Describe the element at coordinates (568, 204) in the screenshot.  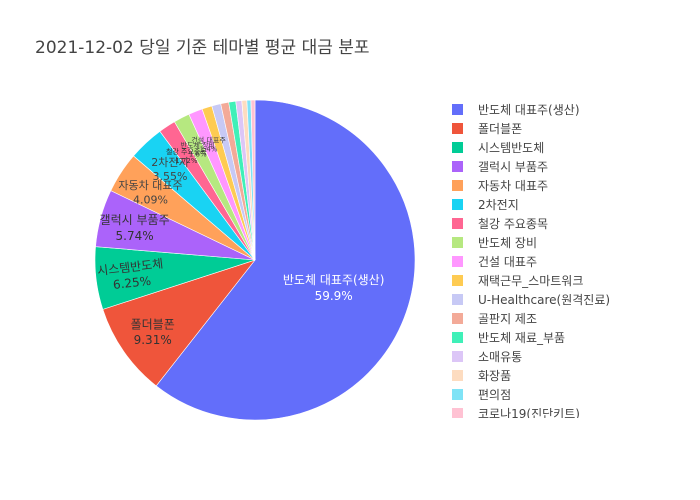
I see `legend-item: 2차전지` at that location.